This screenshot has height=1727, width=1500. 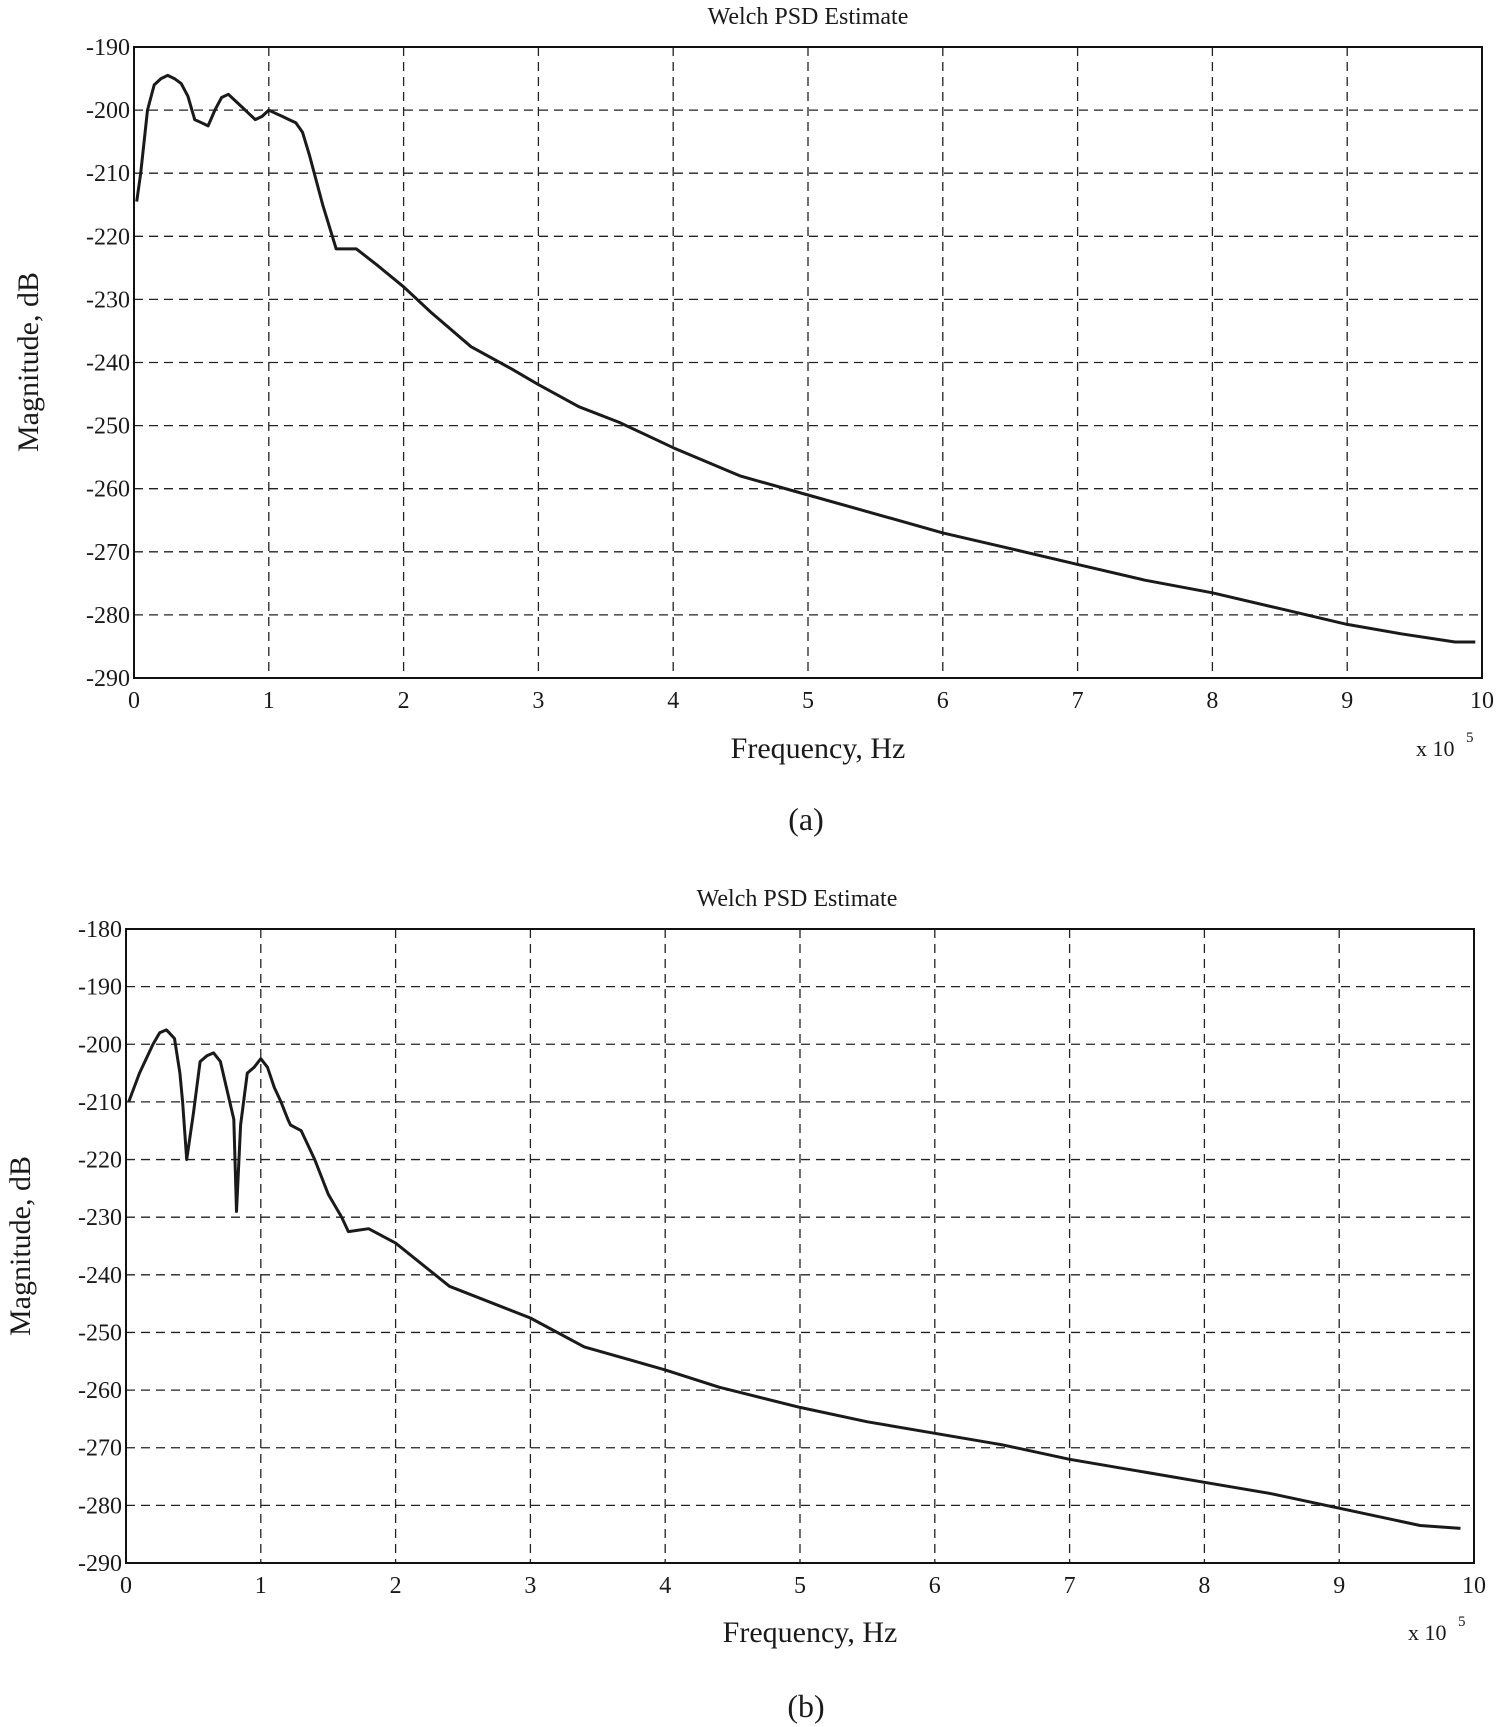 I want to click on panel-caption: (a), so click(x=806, y=819).